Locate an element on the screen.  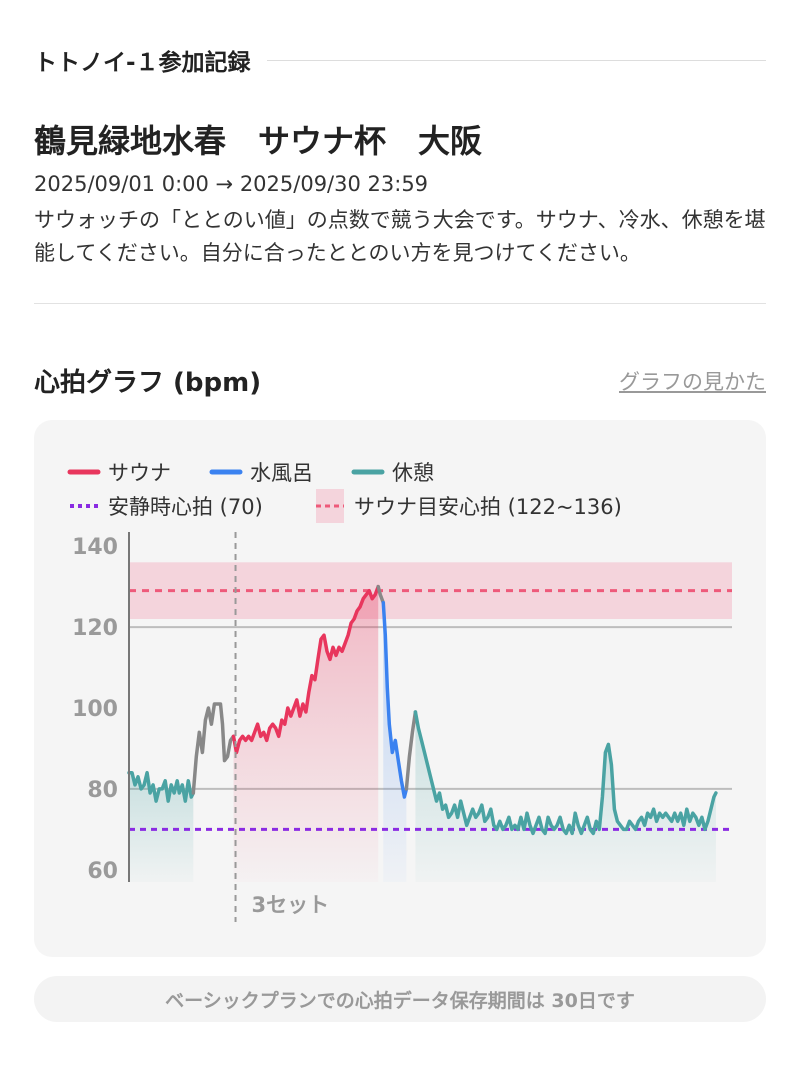
divider is located at coordinates (400, 303).